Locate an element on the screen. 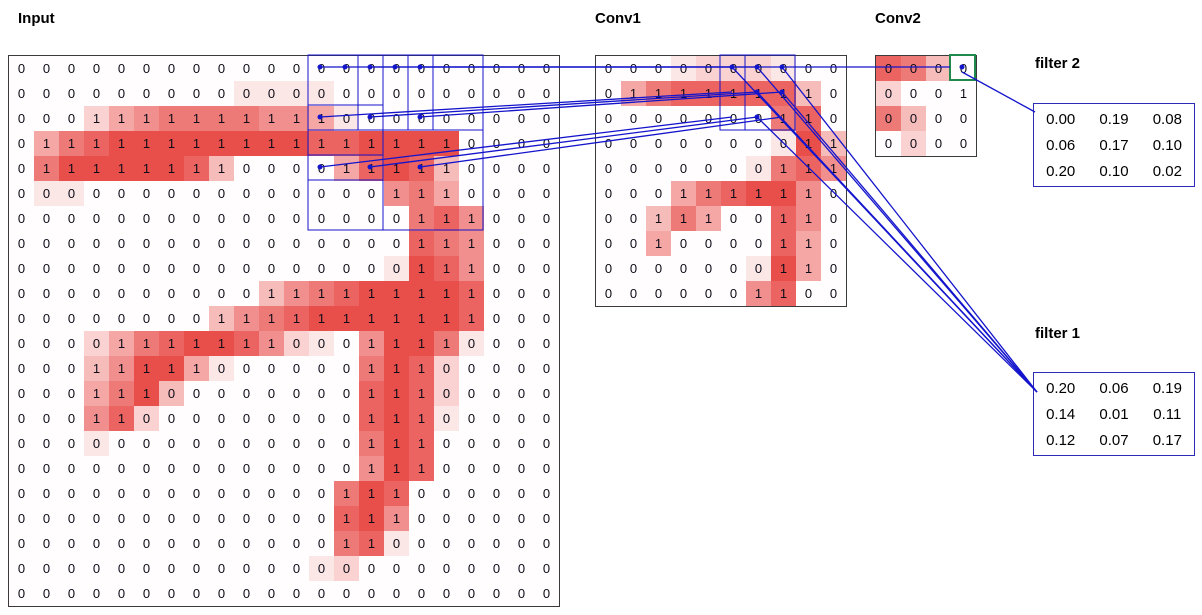 This screenshot has height=615, width=1202. conv2-cell: 1 is located at coordinates (963, 93).